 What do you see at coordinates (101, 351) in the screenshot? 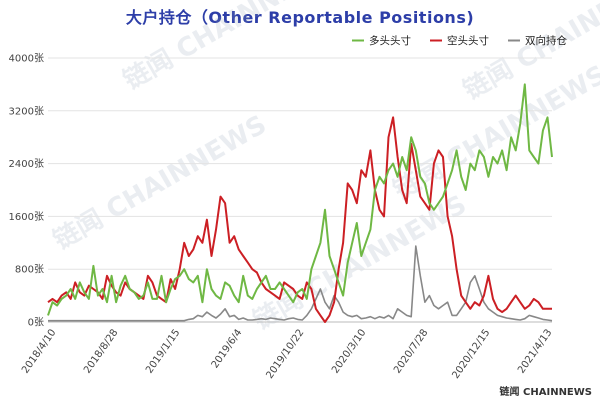
I see `x-tick-label: 2018/8/28` at bounding box center [101, 351].